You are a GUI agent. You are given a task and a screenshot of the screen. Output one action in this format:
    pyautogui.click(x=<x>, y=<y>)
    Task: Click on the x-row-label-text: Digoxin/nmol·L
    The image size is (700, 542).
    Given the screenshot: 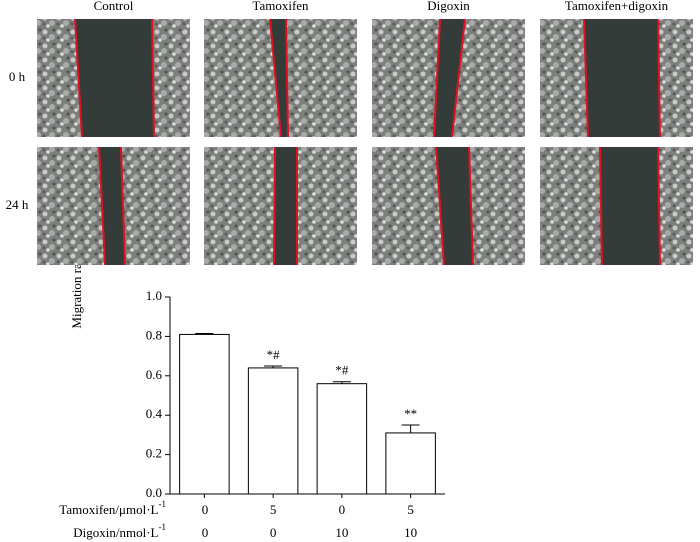 What is the action you would take?
    pyautogui.click(x=115, y=532)
    